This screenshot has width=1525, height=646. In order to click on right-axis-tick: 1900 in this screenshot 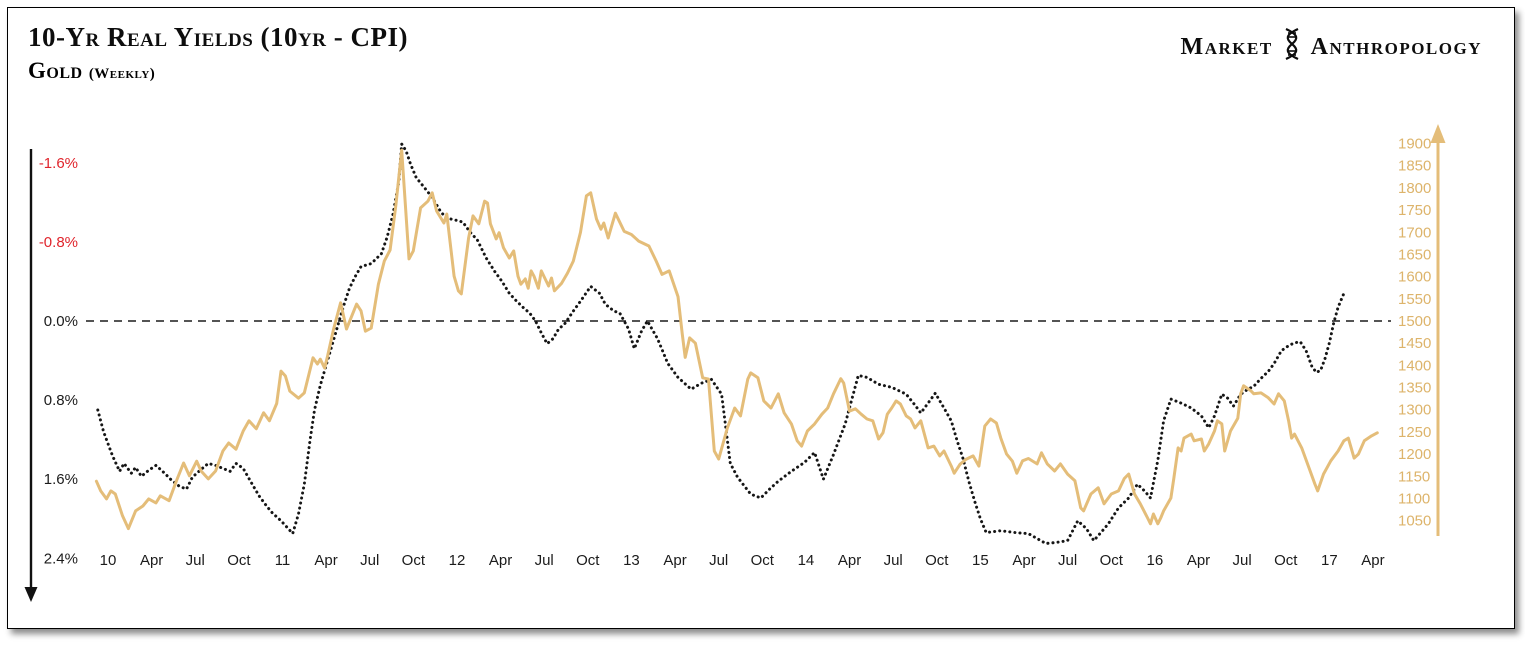, I will do `click(1414, 144)`.